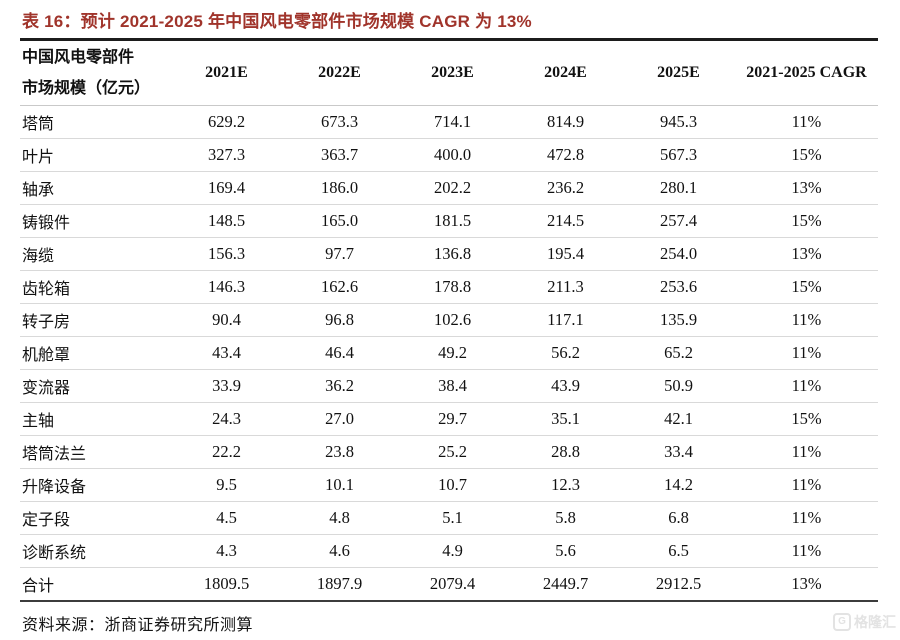  I want to click on table-row: 叶片 327.3 363.7 400.0 472.8 567.3 15%, so click(449, 155).